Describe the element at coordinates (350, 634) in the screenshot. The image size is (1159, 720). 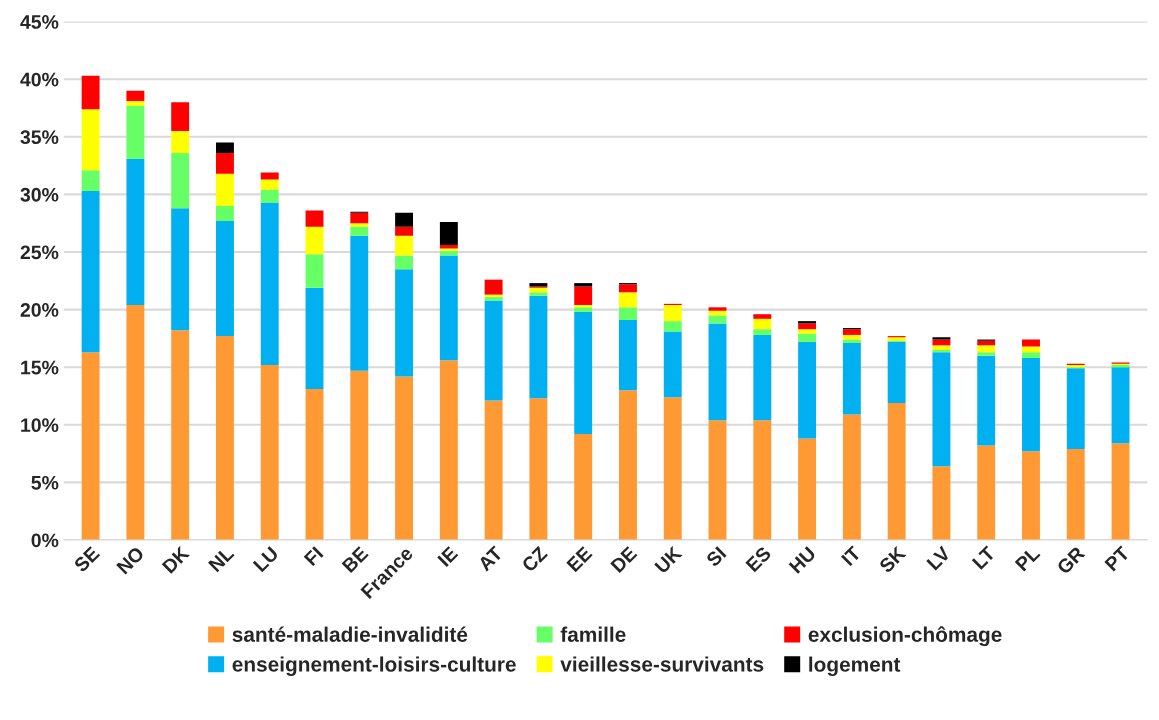
I see `legend-label: santé-maladie-invalidité` at that location.